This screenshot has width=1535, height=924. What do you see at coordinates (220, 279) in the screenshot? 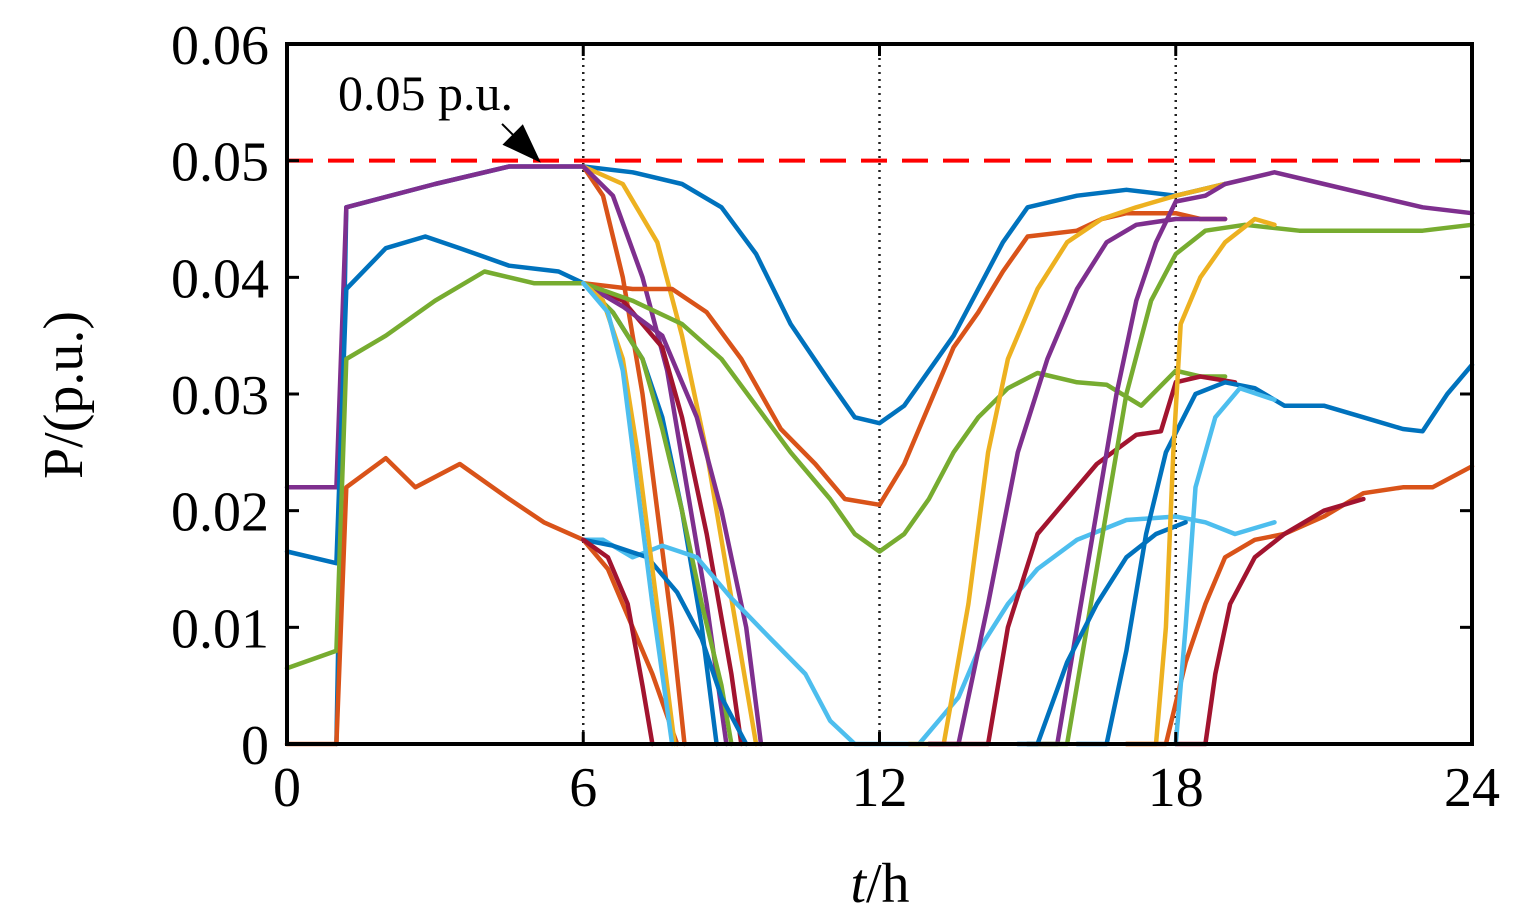
I see `y-tick-label: 0.04` at bounding box center [220, 279].